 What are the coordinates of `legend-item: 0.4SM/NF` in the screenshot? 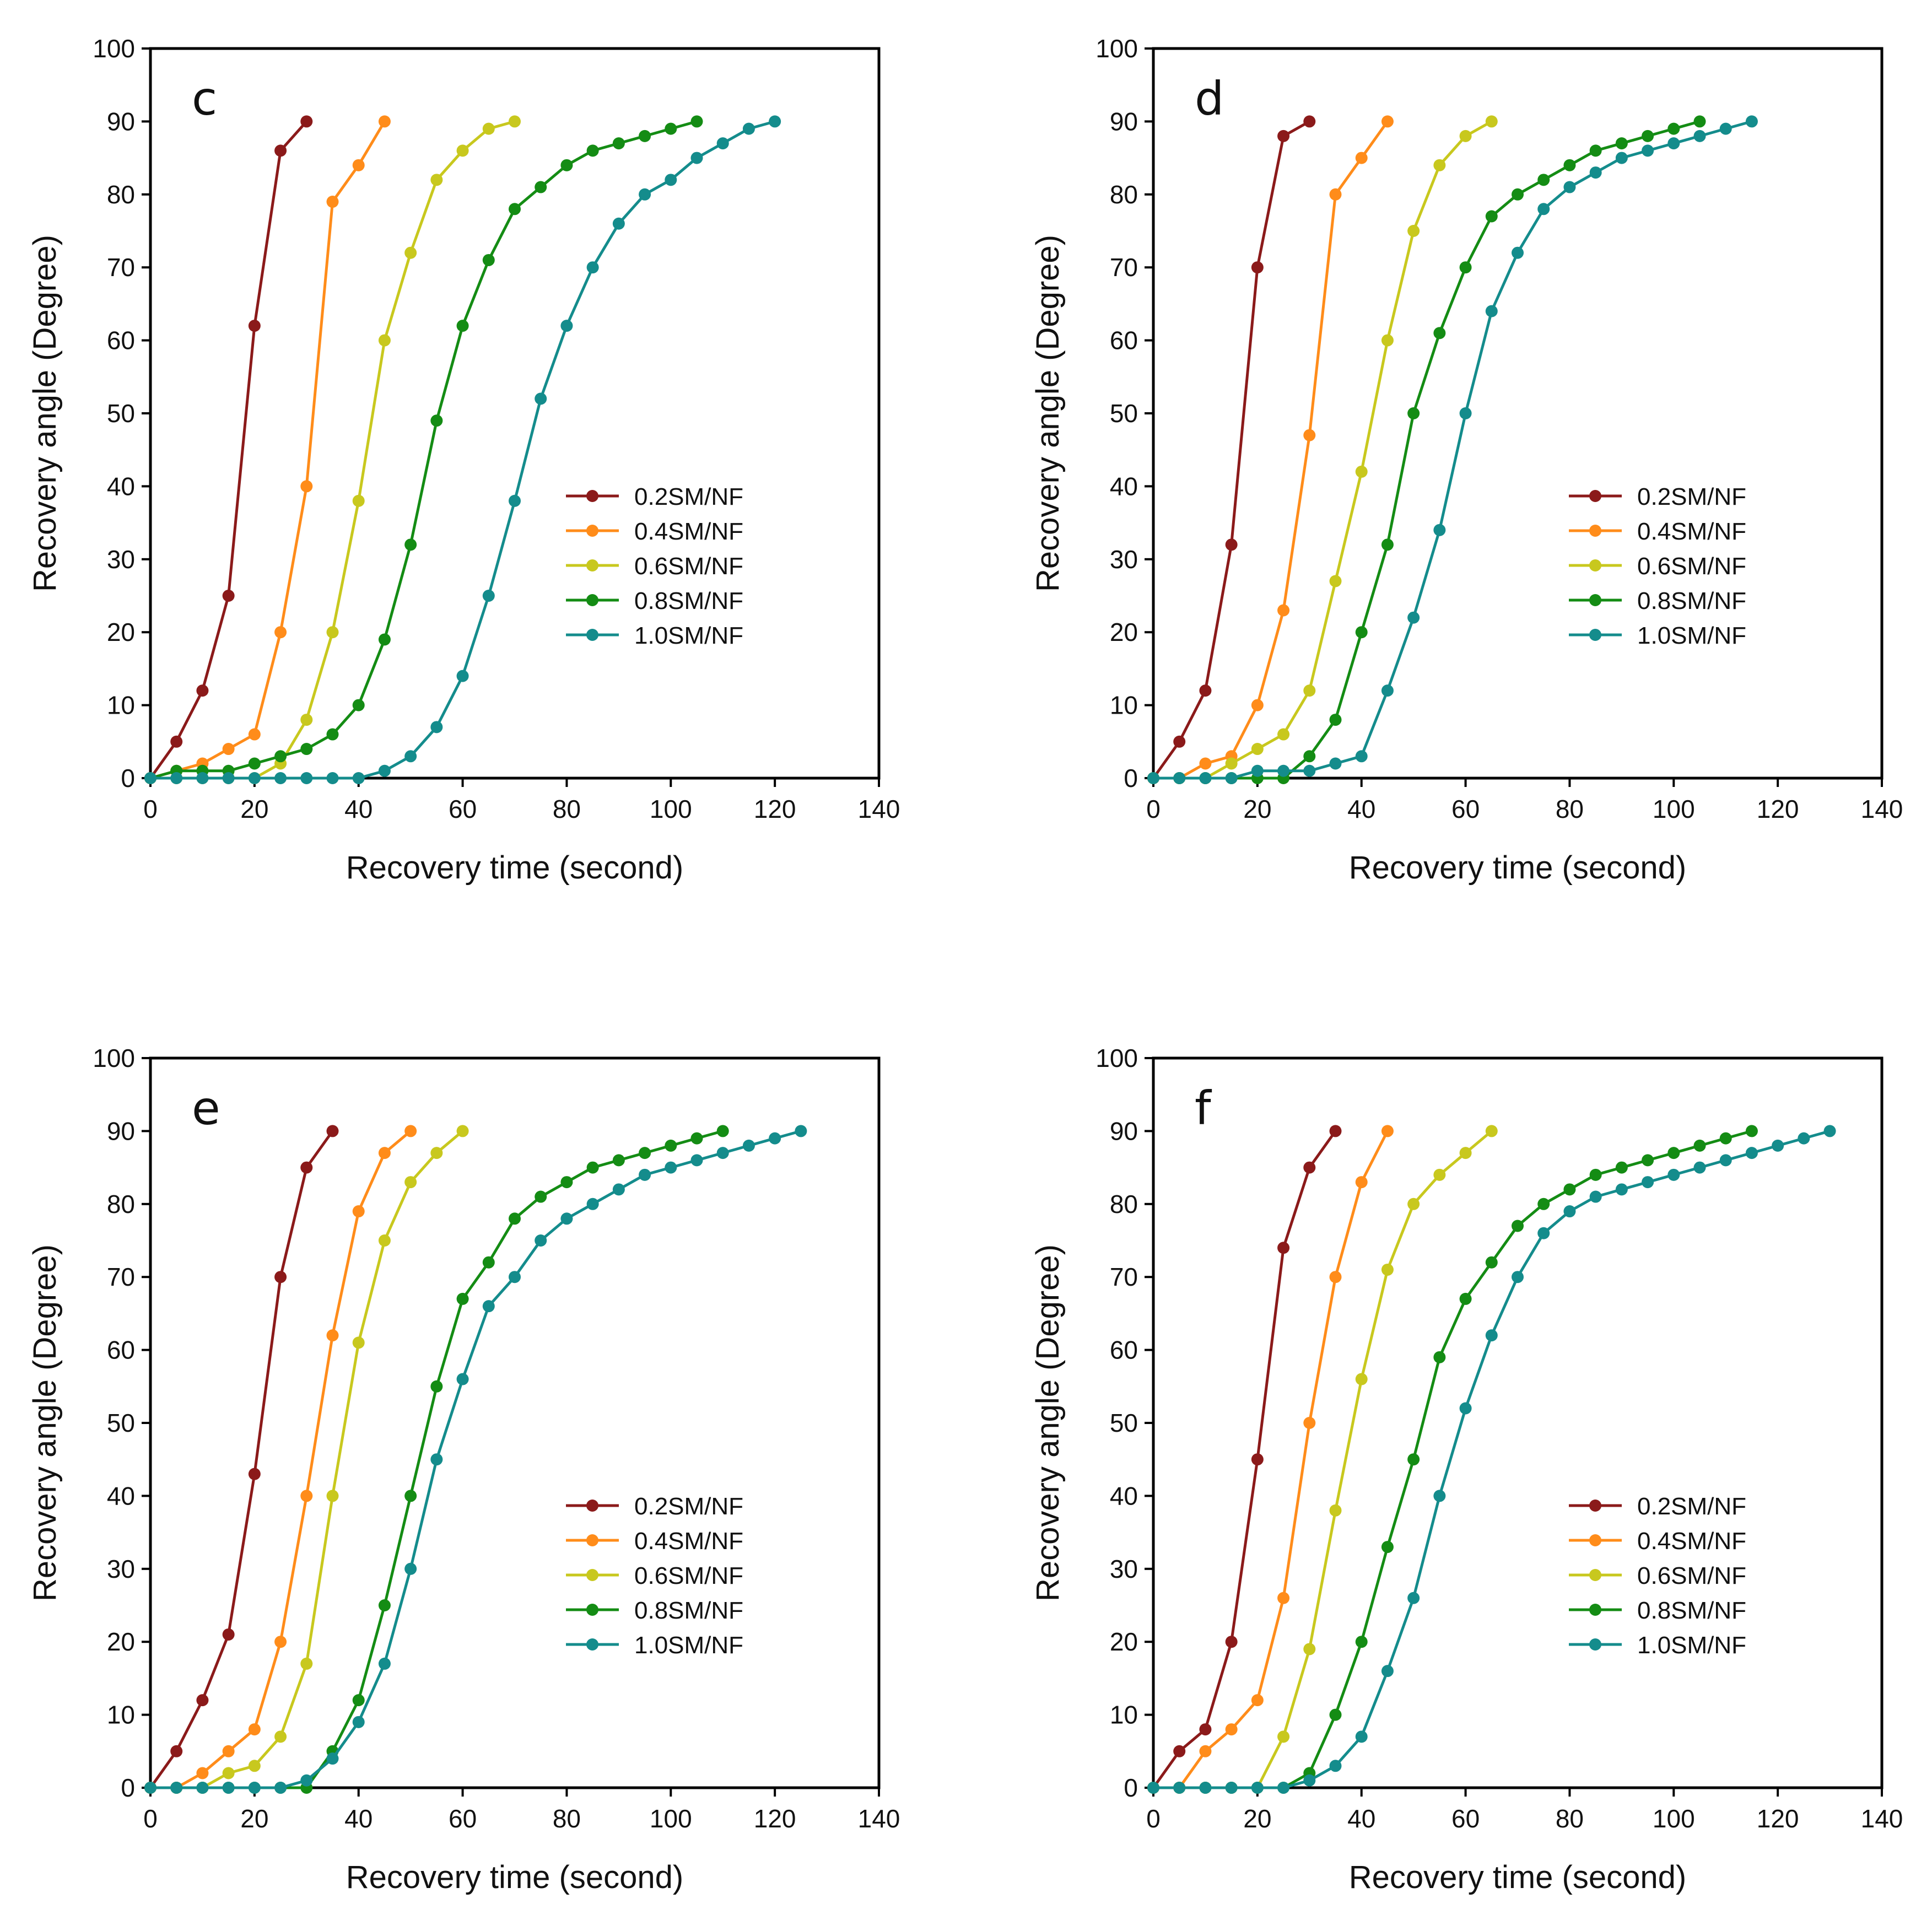 It's located at (1657, 1541).